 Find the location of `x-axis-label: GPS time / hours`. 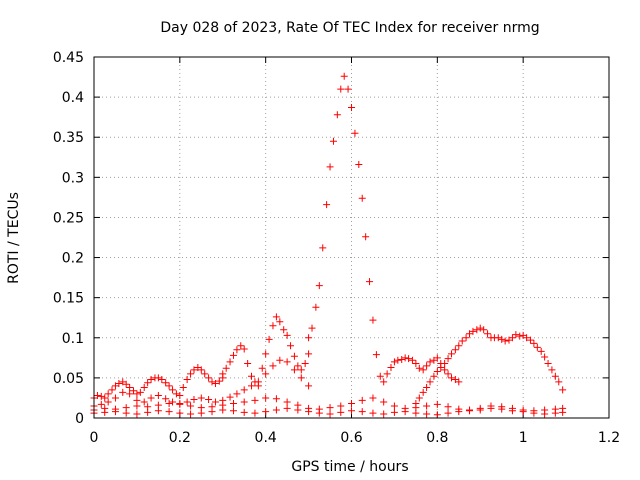

x-axis-label: GPS time / hours is located at coordinates (349, 467).